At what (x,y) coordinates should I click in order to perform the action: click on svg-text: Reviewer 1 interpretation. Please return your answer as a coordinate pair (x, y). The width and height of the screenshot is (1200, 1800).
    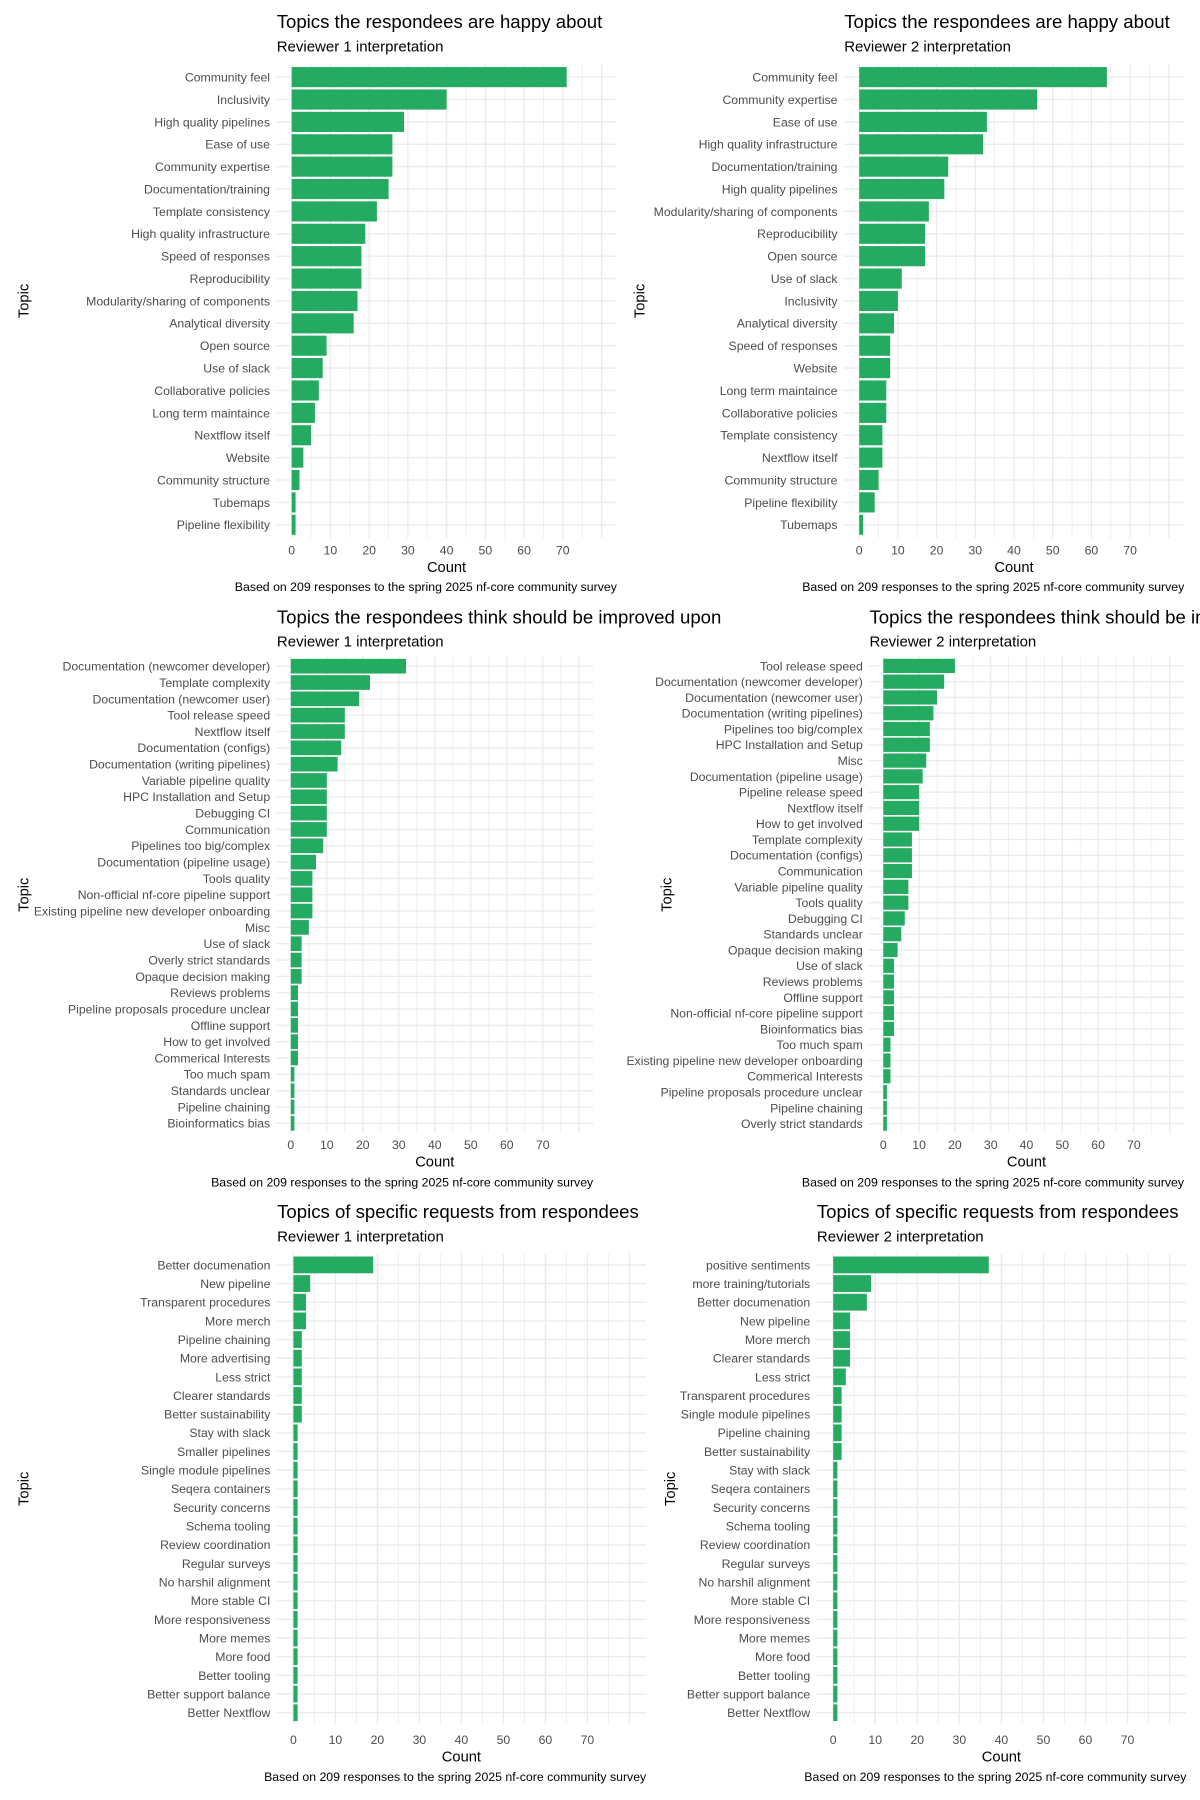
    Looking at the image, I should click on (360, 47).